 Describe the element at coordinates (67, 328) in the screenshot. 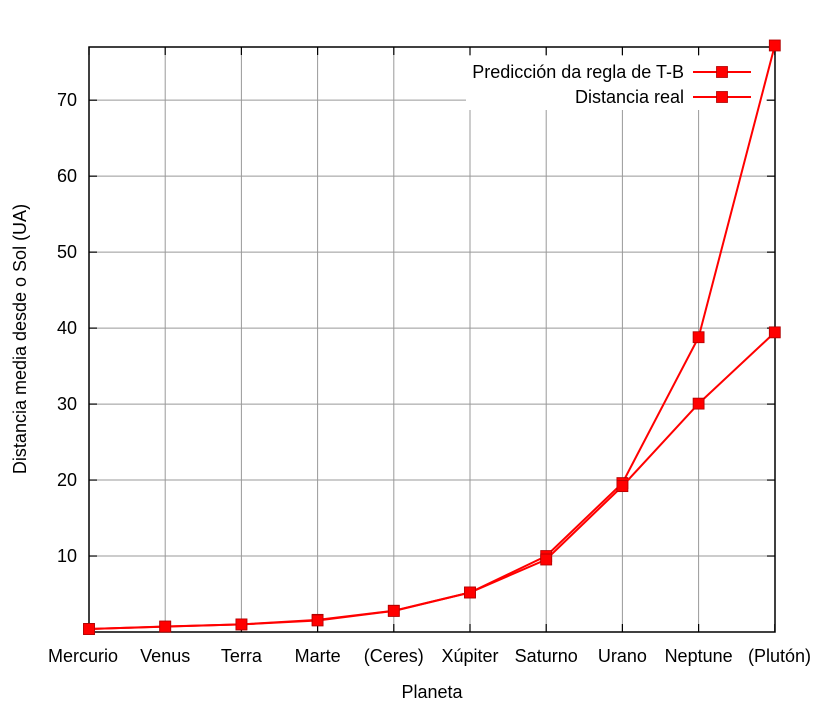

I see `y-tick-label: 40` at that location.